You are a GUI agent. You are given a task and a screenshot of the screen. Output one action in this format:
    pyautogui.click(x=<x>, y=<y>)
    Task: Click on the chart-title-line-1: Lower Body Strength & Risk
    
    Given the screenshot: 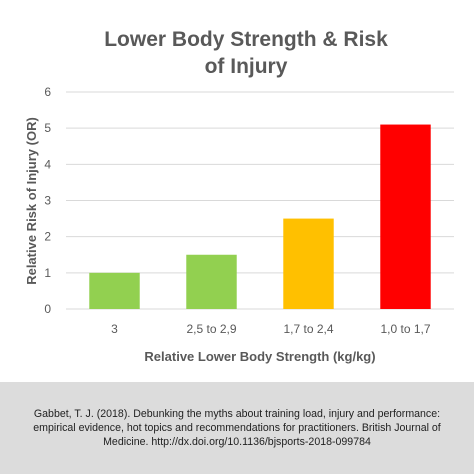 What is the action you would take?
    pyautogui.click(x=246, y=39)
    